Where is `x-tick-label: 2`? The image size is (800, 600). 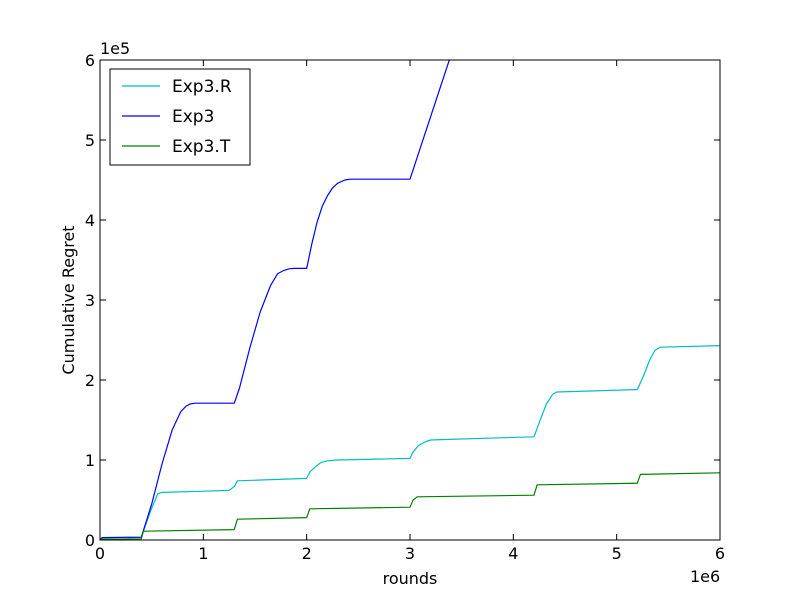 x-tick-label: 2 is located at coordinates (307, 553).